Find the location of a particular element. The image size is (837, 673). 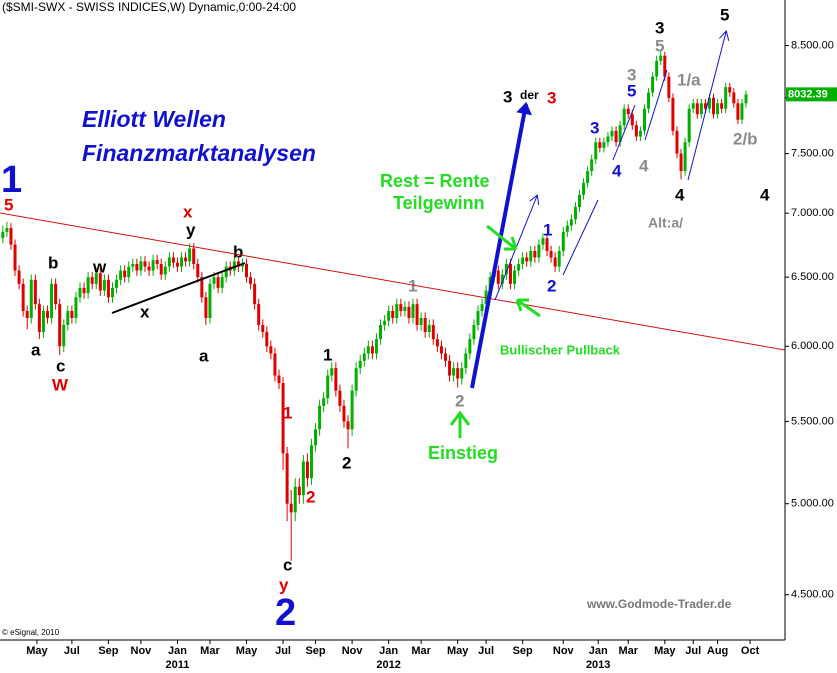

y-tick-label: 7.500.00 is located at coordinates (812, 153).